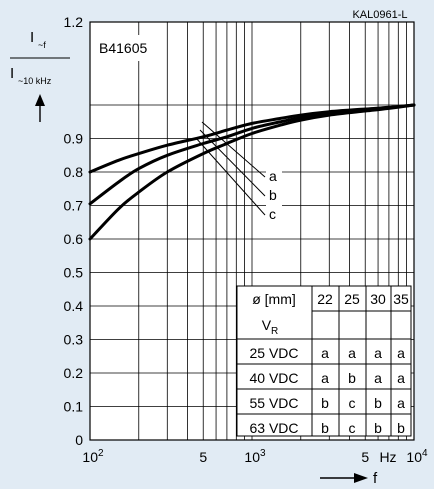 This screenshot has width=434, height=489. I want to click on y-tick-label: 0.5, so click(74, 273).